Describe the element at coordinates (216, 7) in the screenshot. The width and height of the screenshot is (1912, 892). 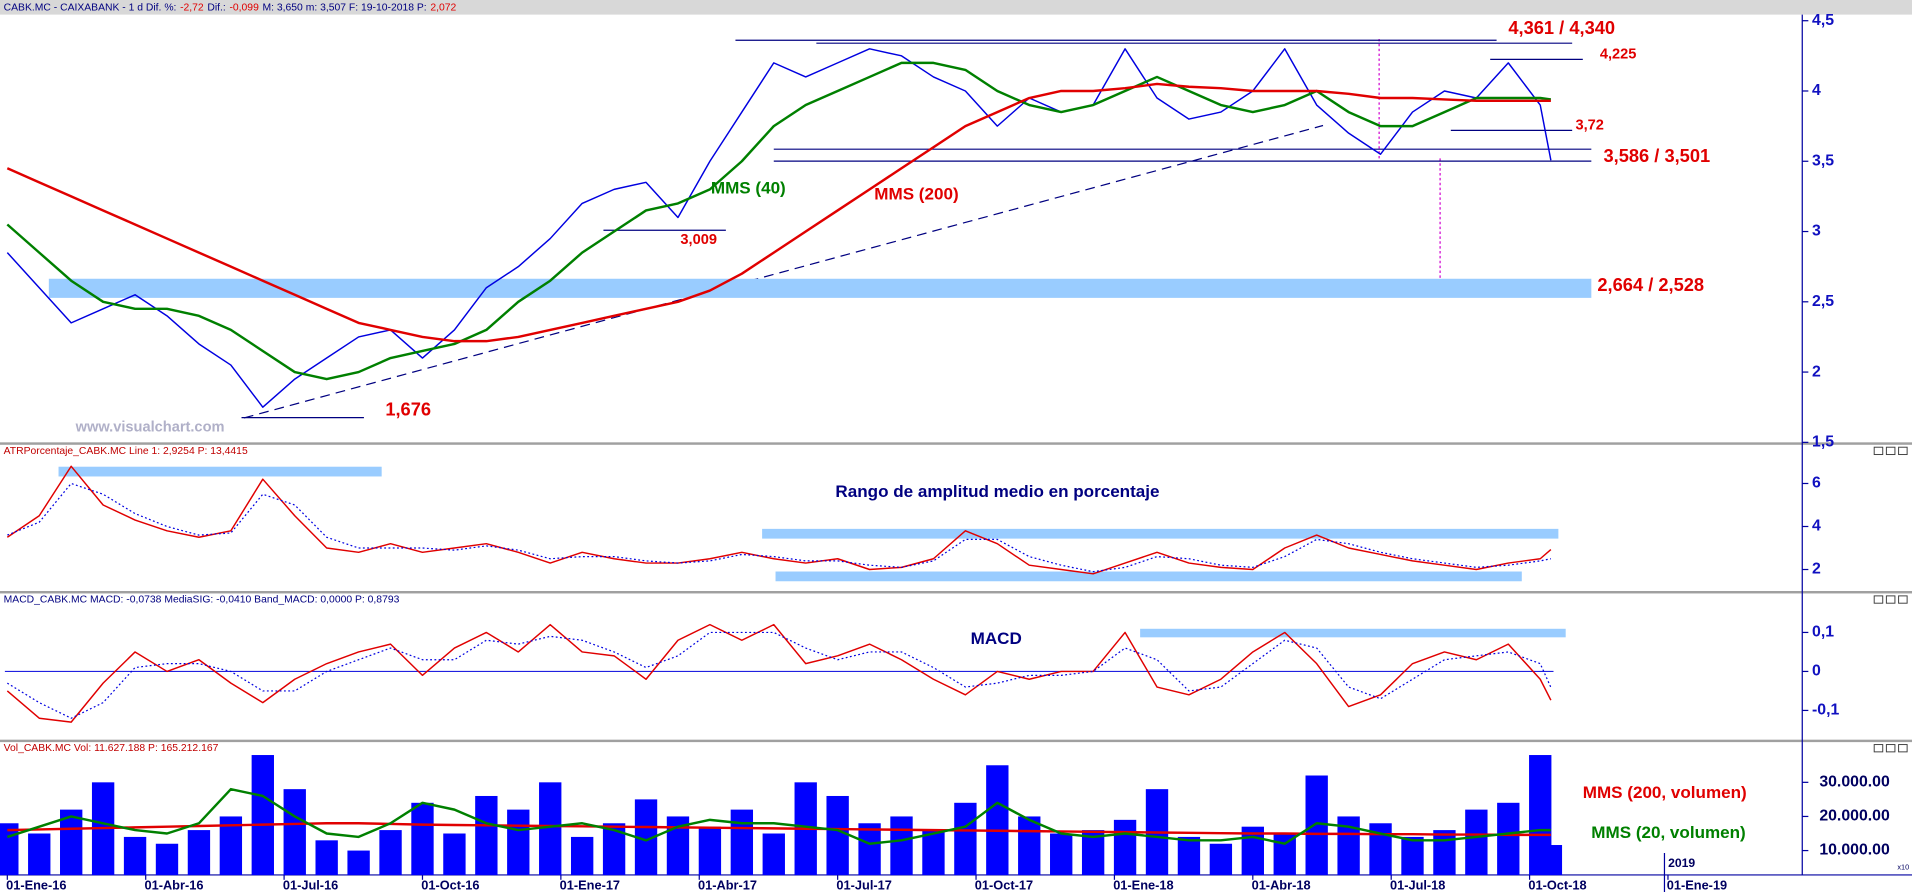
I see `title-part: Dif.:` at that location.